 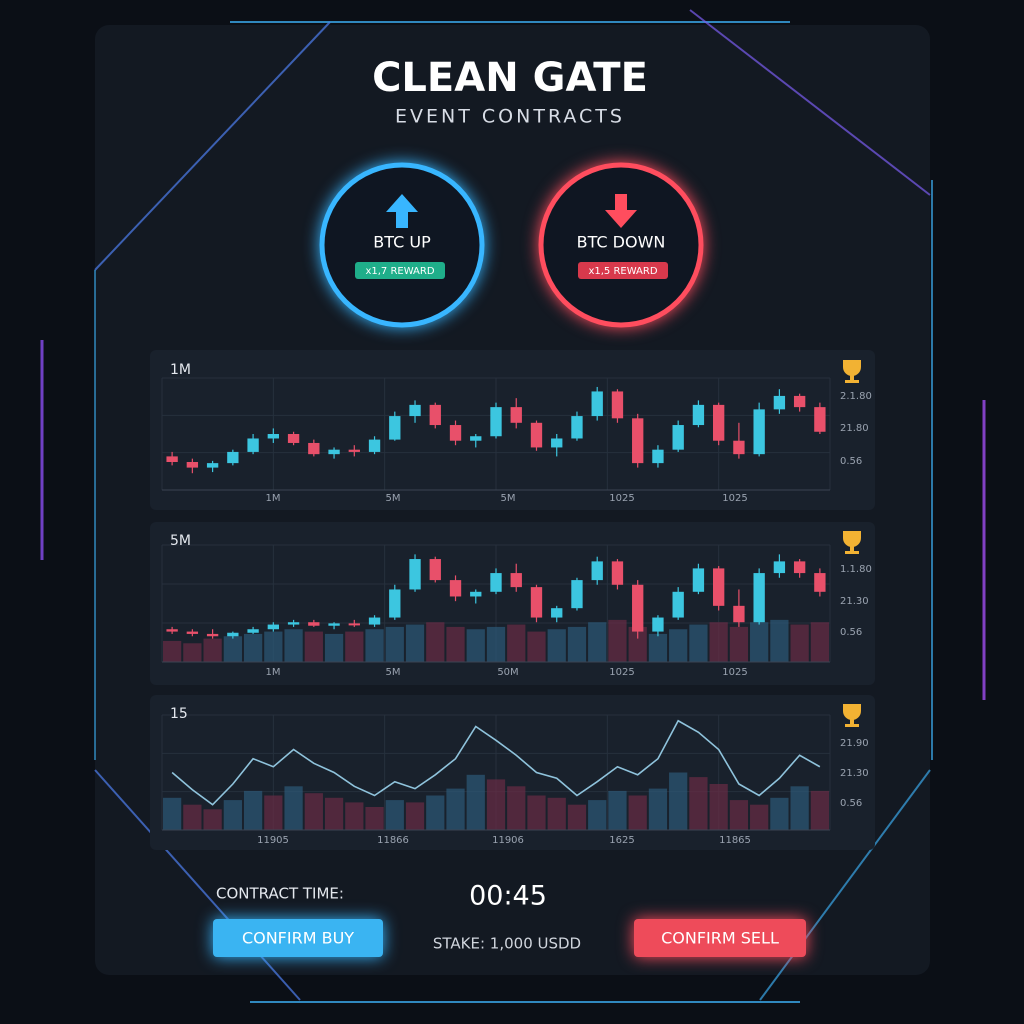 I want to click on confirm-buy-button: CONFIRM BUY, so click(x=298, y=938).